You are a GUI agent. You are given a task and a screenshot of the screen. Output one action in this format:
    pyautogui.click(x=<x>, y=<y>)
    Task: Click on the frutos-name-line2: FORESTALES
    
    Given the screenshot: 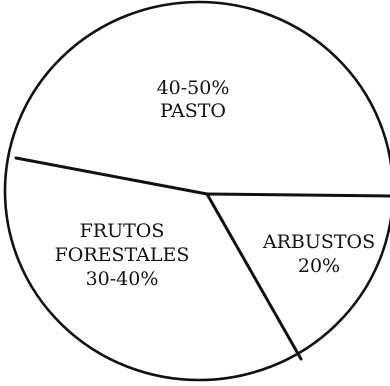 What is the action you would take?
    pyautogui.click(x=122, y=255)
    